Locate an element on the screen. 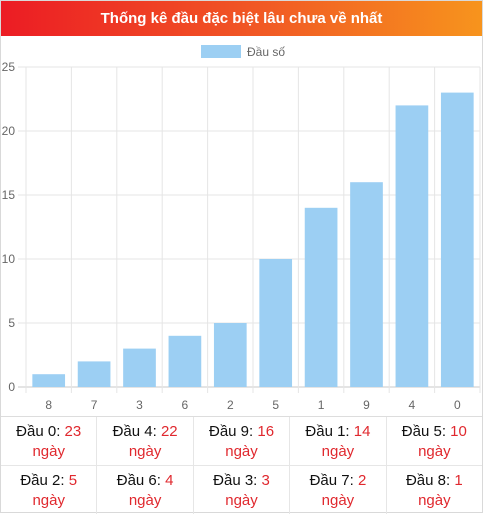 The height and width of the screenshot is (514, 483). x-tick-label: 6 is located at coordinates (185, 405).